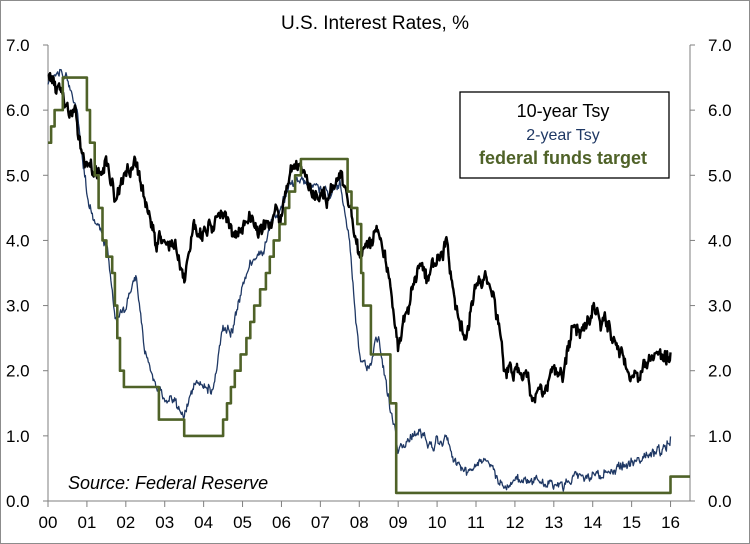 The image size is (750, 544). I want to click on y-tick-label-right: 3.0, so click(720, 306).